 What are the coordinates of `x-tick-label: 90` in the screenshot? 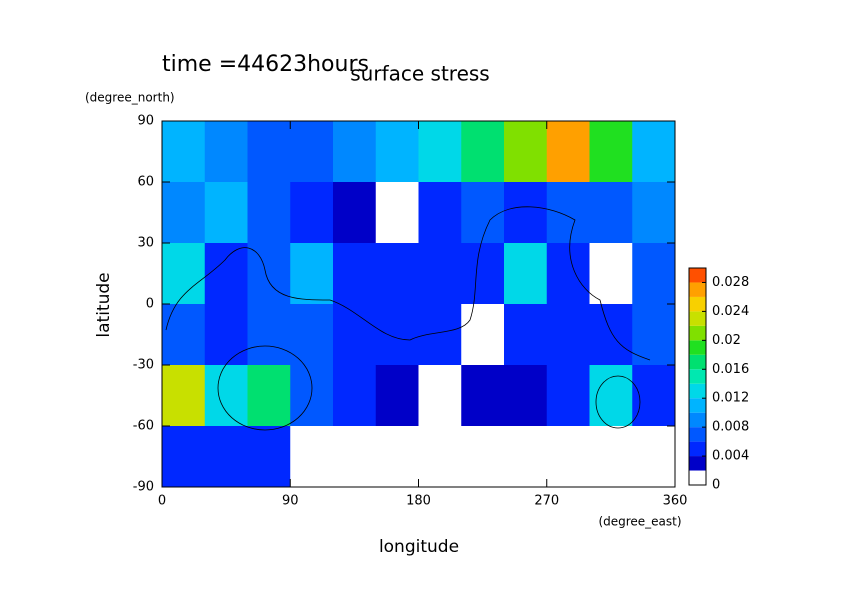 It's located at (290, 501).